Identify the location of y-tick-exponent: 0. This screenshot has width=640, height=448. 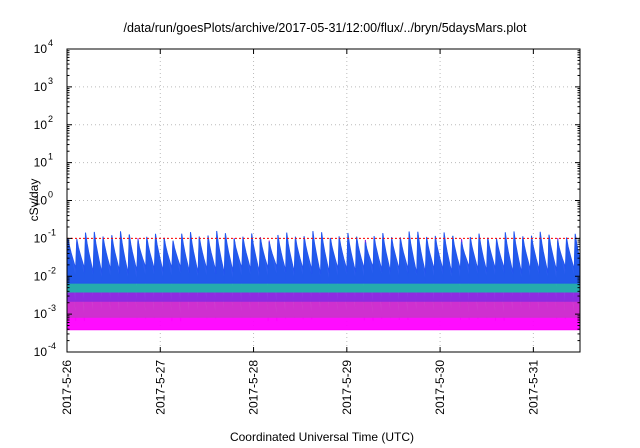
(50, 195).